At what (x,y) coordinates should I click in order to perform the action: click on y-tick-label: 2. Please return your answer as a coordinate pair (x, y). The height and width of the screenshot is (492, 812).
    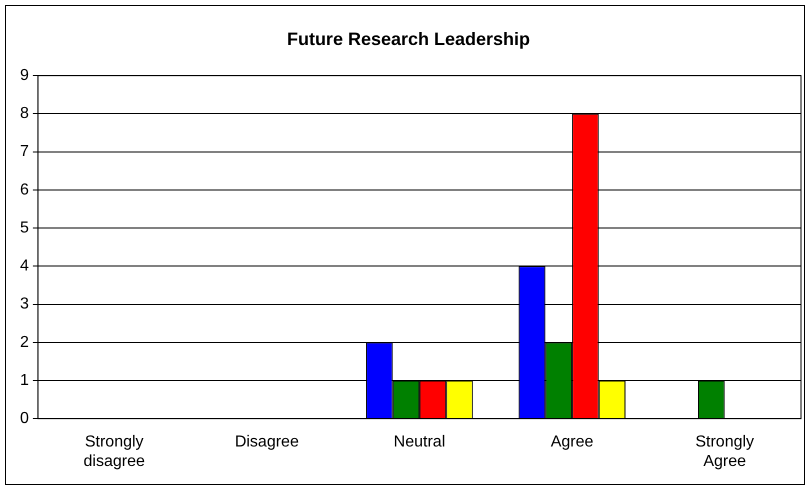
    Looking at the image, I should click on (24, 342).